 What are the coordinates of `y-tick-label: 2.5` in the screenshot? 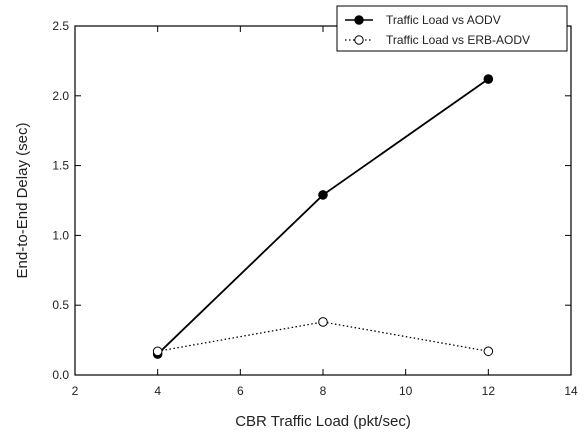 It's located at (60, 26).